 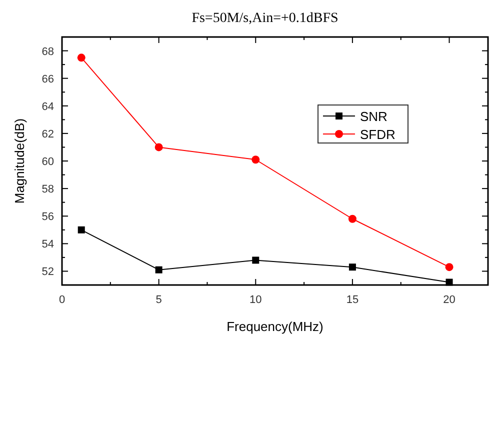 What do you see at coordinates (352, 300) in the screenshot?
I see `x-tick-label: 15` at bounding box center [352, 300].